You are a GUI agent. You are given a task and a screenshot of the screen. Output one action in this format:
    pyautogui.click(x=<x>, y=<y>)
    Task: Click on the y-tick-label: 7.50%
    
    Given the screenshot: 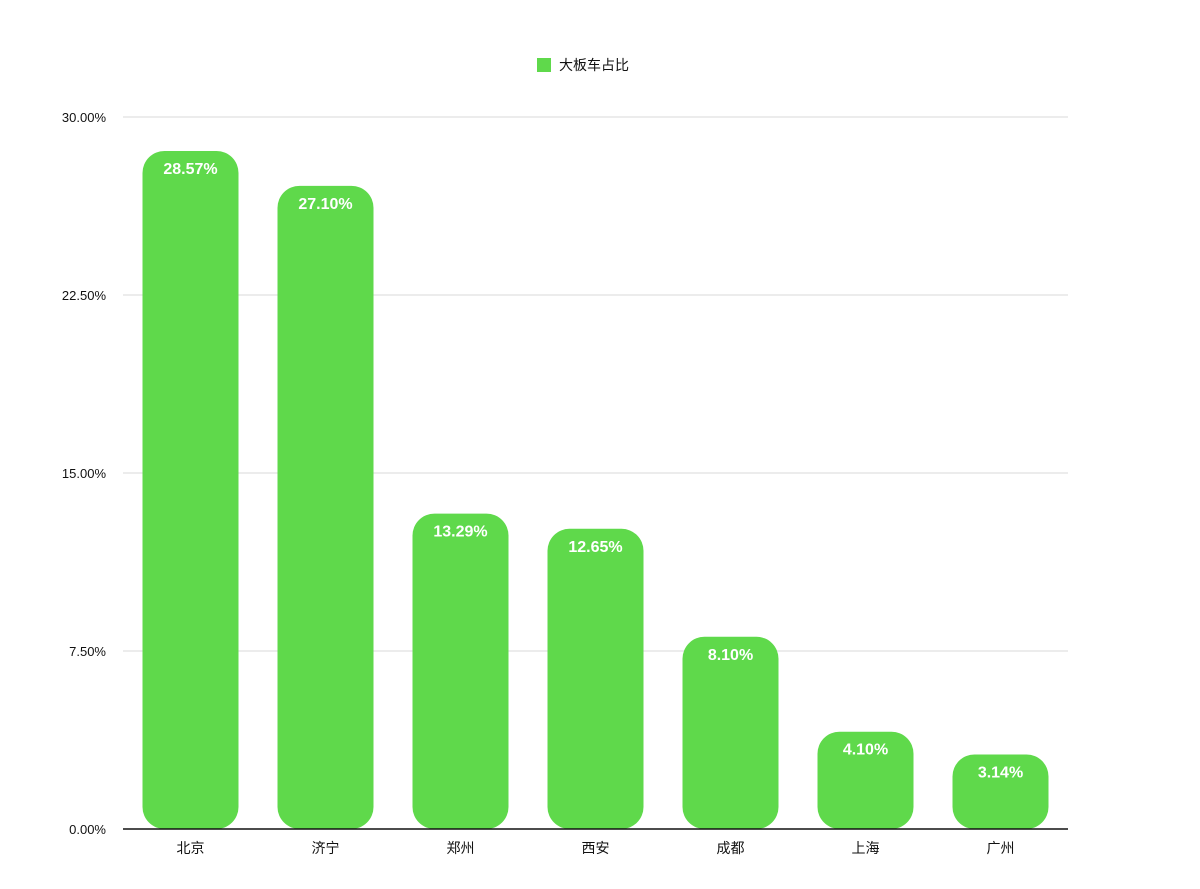 What is the action you would take?
    pyautogui.click(x=87, y=651)
    